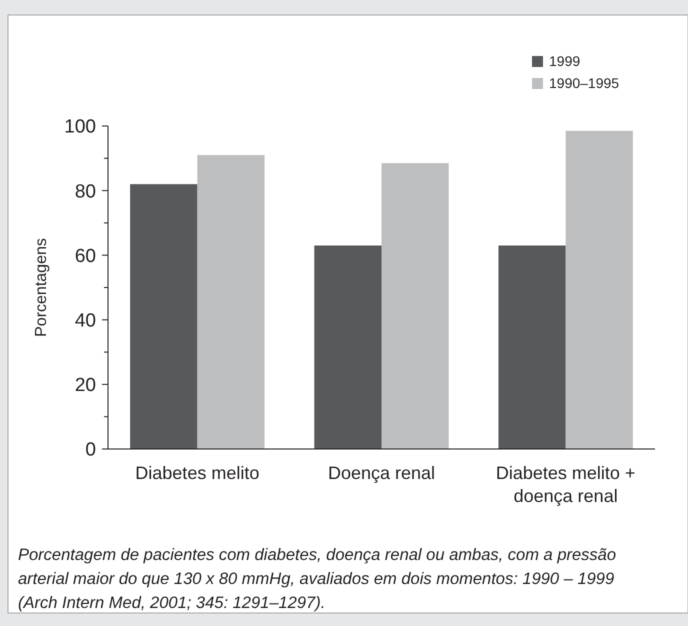 This screenshot has height=626, width=688. What do you see at coordinates (197, 473) in the screenshot?
I see `x-tick-label: Diabetes melito` at bounding box center [197, 473].